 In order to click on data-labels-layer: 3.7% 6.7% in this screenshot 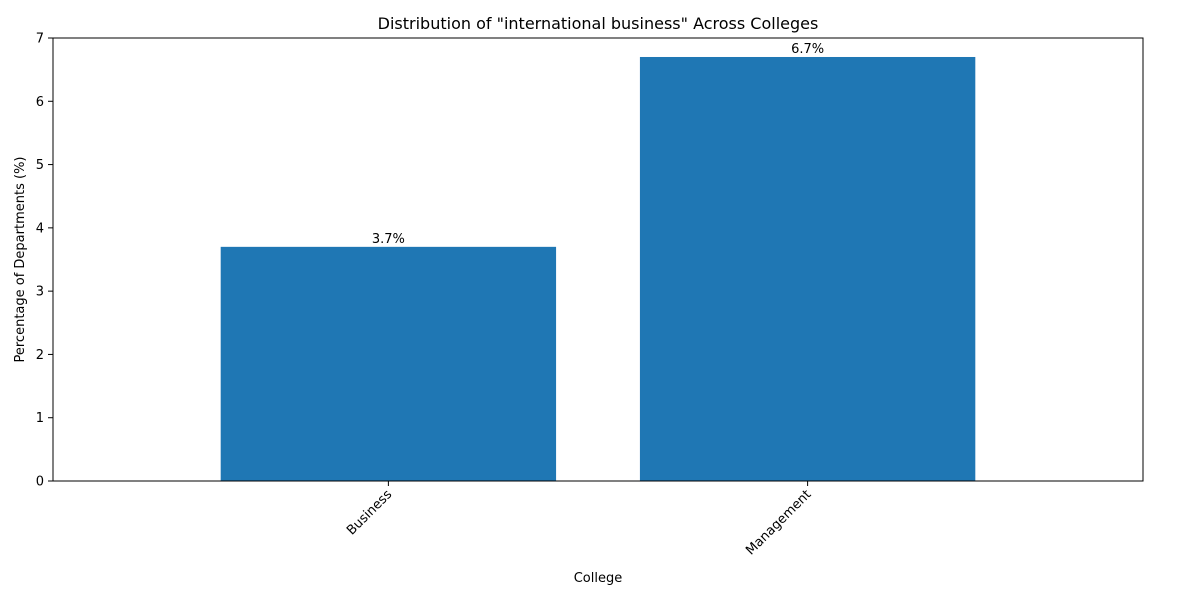, I will do `click(598, 144)`.